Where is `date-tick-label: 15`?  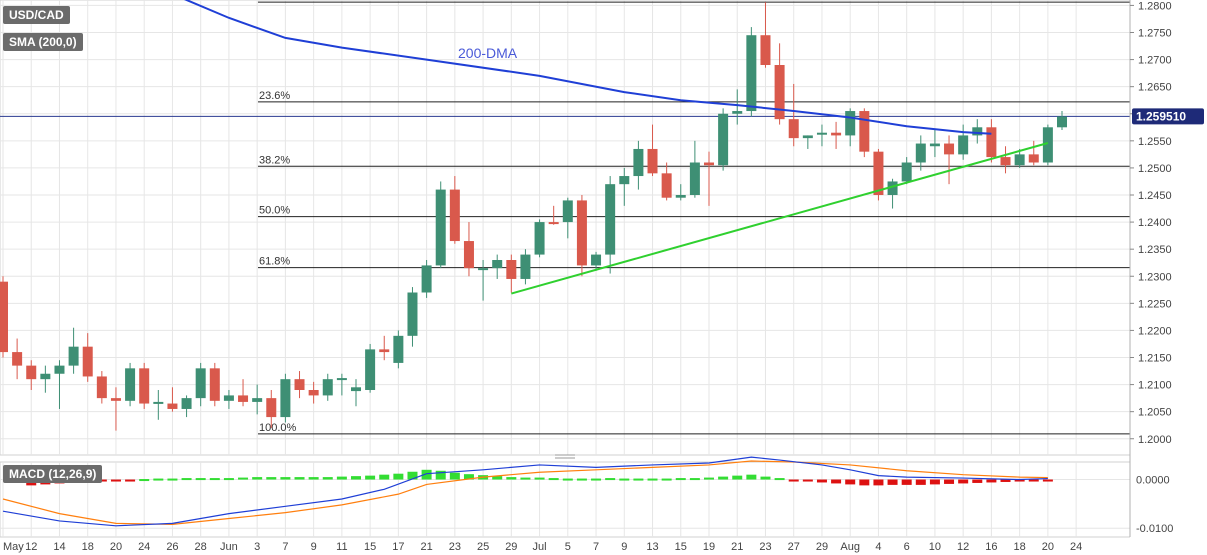 date-tick-label: 15 is located at coordinates (681, 547).